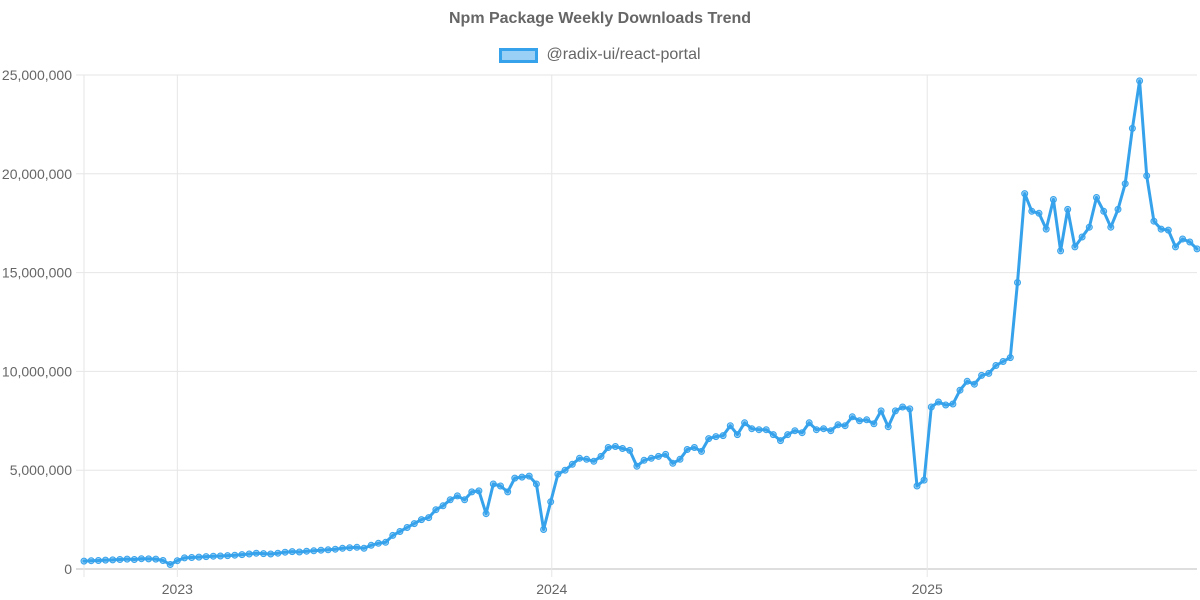 Image resolution: width=1200 pixels, height=600 pixels. What do you see at coordinates (600, 18) in the screenshot?
I see `chart-title: Npm Package Weekly Downloads Trend` at bounding box center [600, 18].